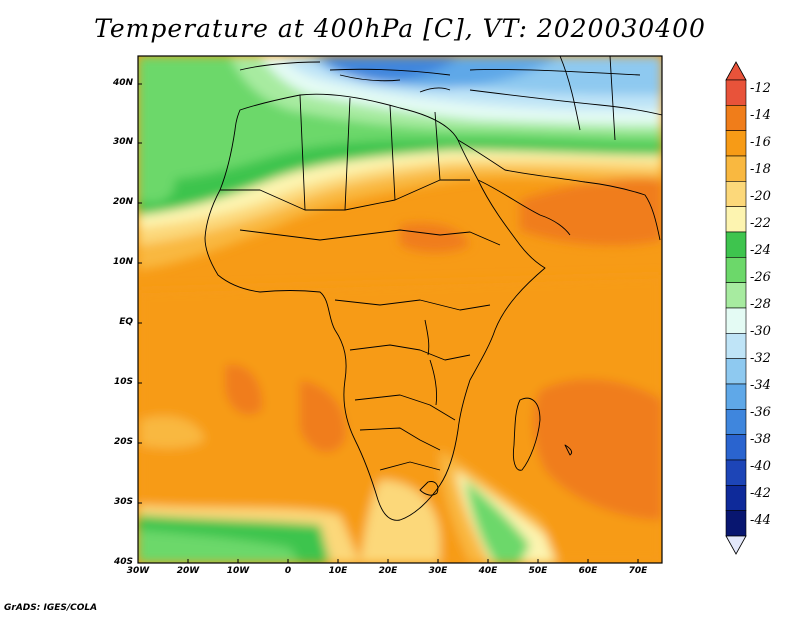 This screenshot has height=618, width=800. I want to click on colorbar-label: -24, so click(760, 250).